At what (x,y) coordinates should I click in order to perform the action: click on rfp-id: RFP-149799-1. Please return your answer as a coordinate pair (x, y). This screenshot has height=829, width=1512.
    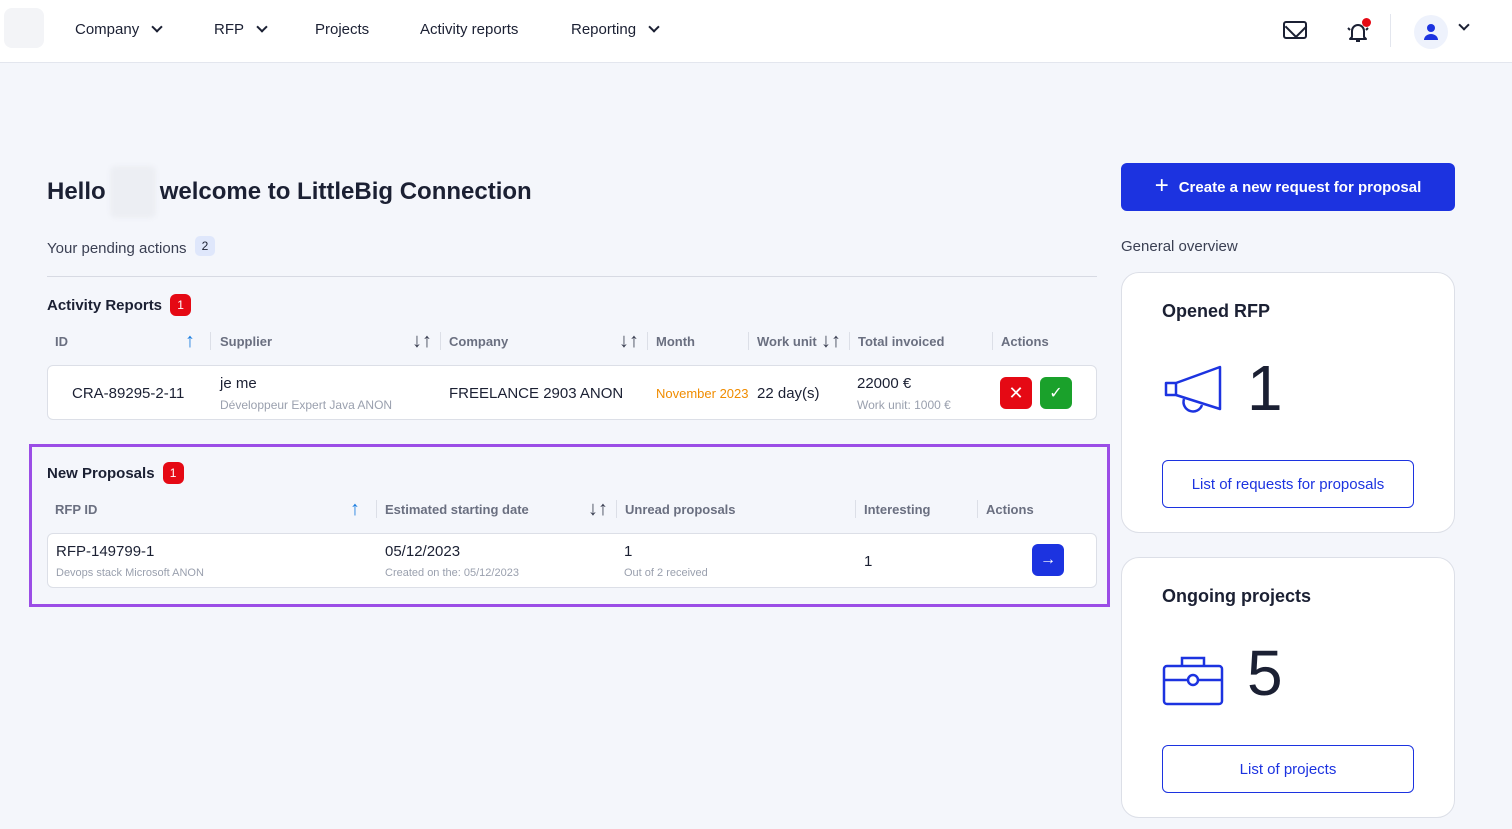
    Looking at the image, I should click on (105, 551).